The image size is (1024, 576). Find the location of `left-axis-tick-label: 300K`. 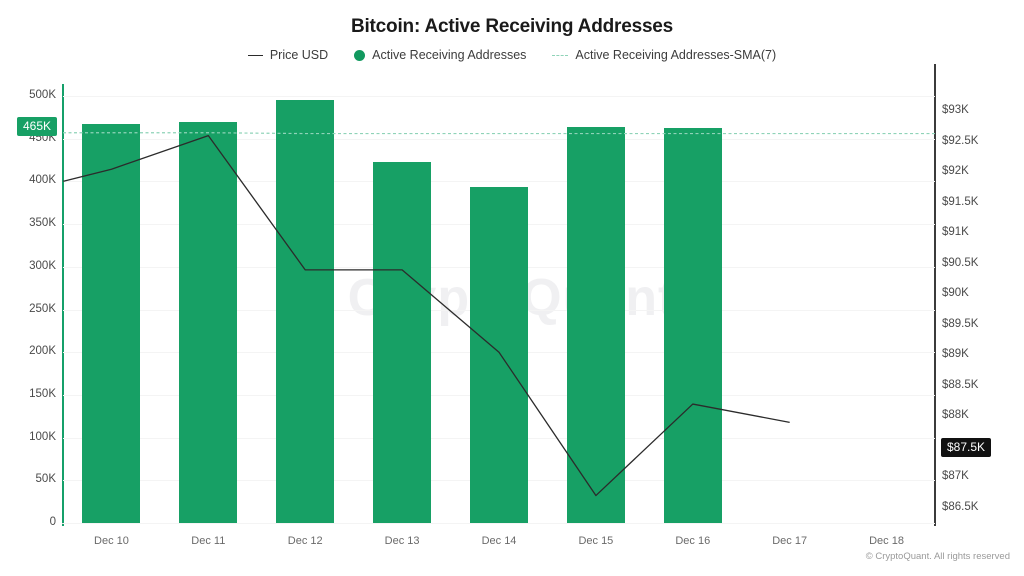

left-axis-tick-label: 300K is located at coordinates (42, 265).